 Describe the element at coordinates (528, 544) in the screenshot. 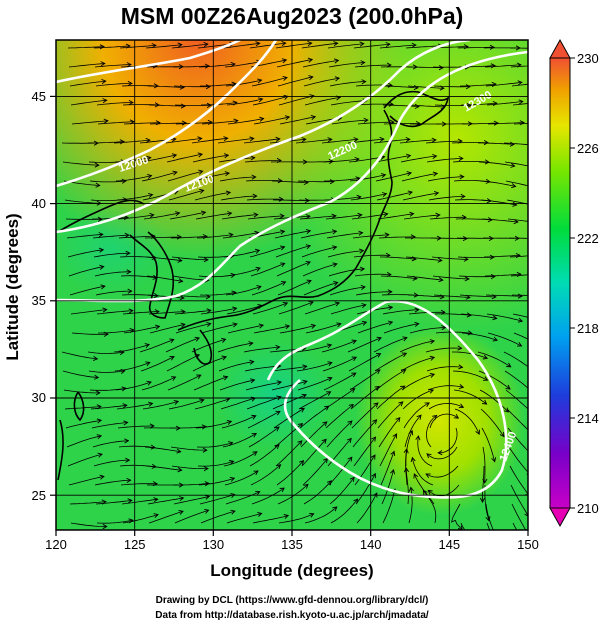

I see `x-tick-label: 150` at that location.